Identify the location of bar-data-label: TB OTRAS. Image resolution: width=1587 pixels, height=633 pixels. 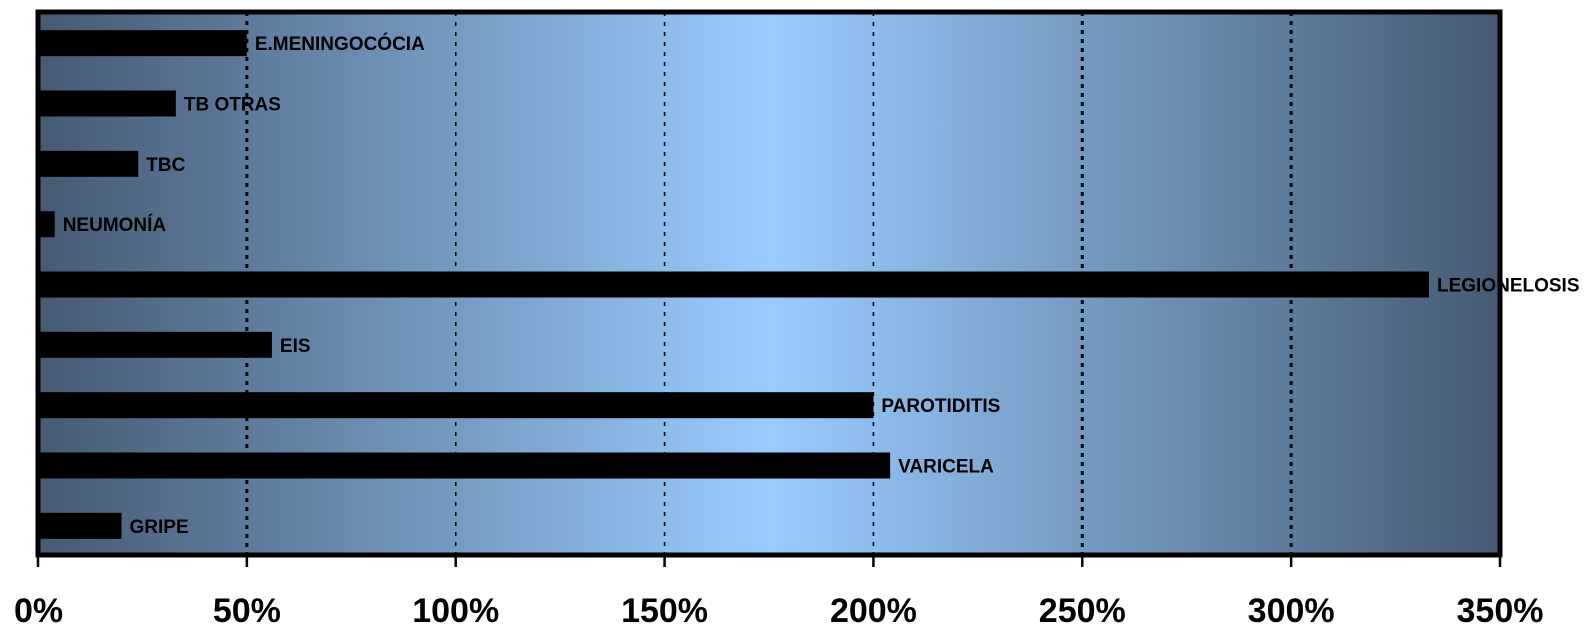
(232, 105).